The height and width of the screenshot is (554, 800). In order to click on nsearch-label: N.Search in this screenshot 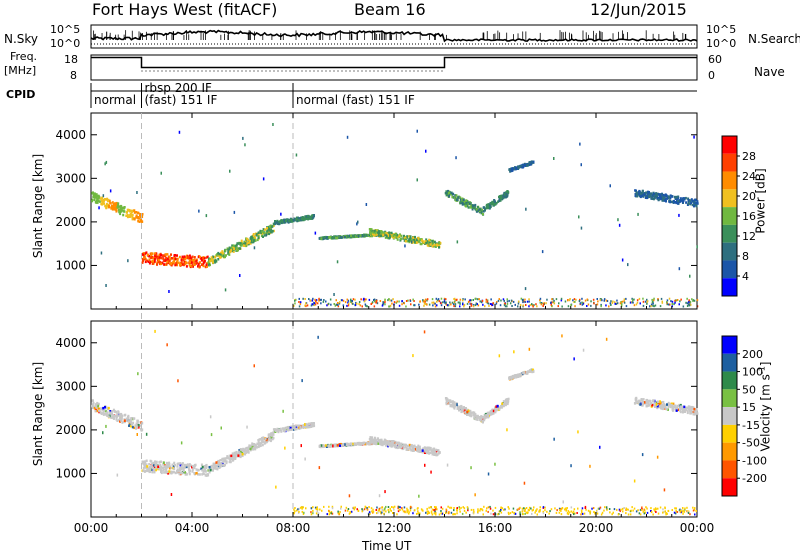, I will do `click(774, 39)`.